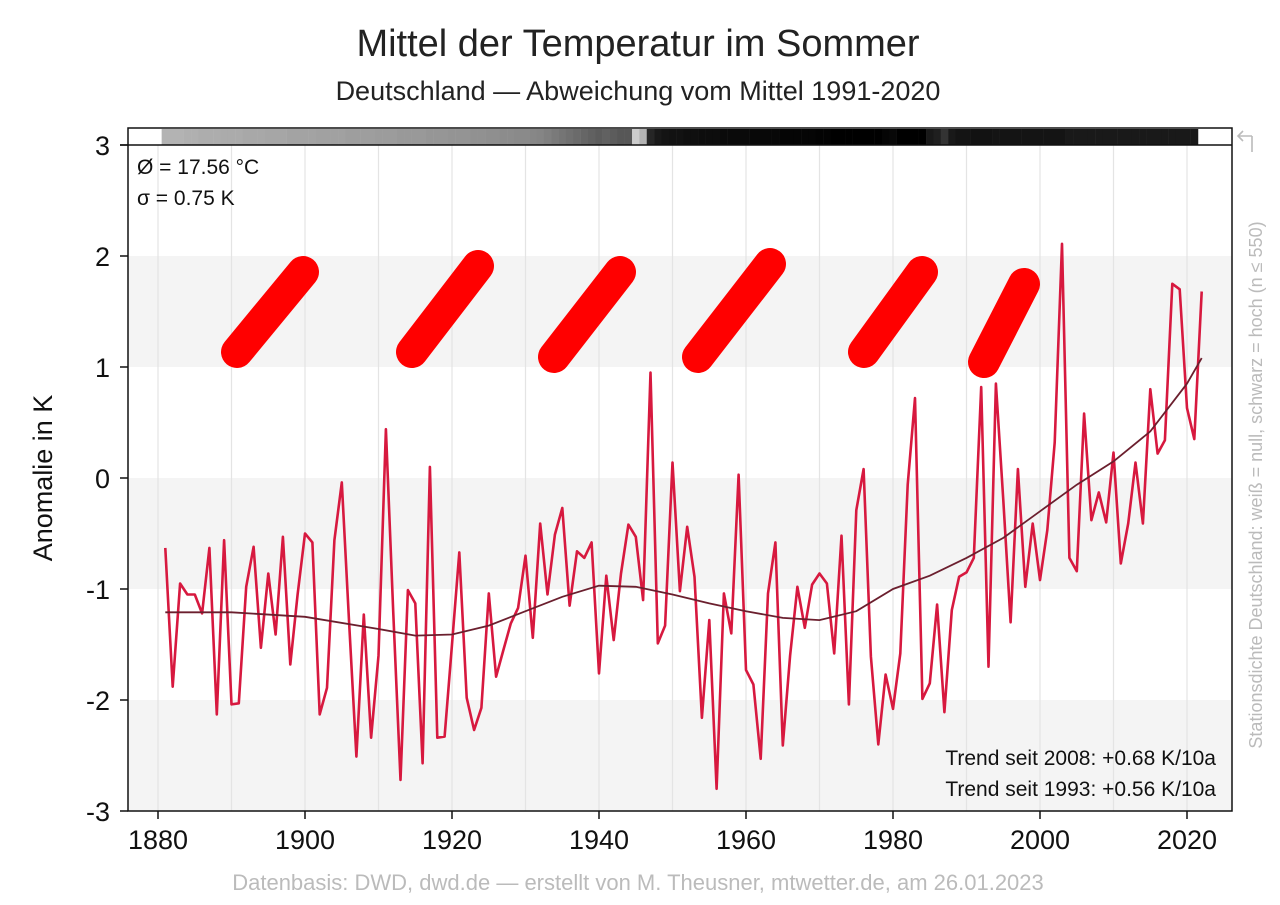 This screenshot has height=905, width=1280. Describe the element at coordinates (637, 44) in the screenshot. I see `chart-title: Mittel der Temperatur im Sommer` at that location.